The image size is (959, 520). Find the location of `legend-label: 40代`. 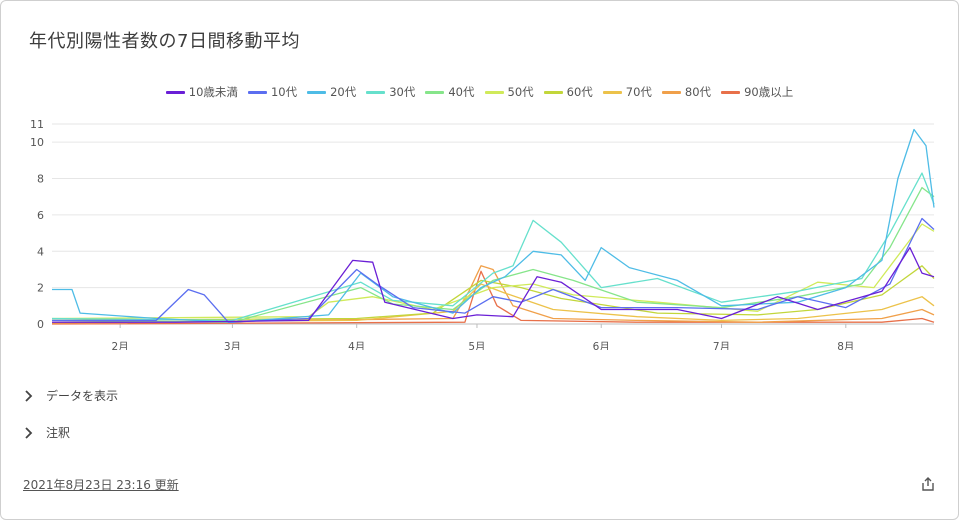

legend-label: 40代 is located at coordinates (461, 92).